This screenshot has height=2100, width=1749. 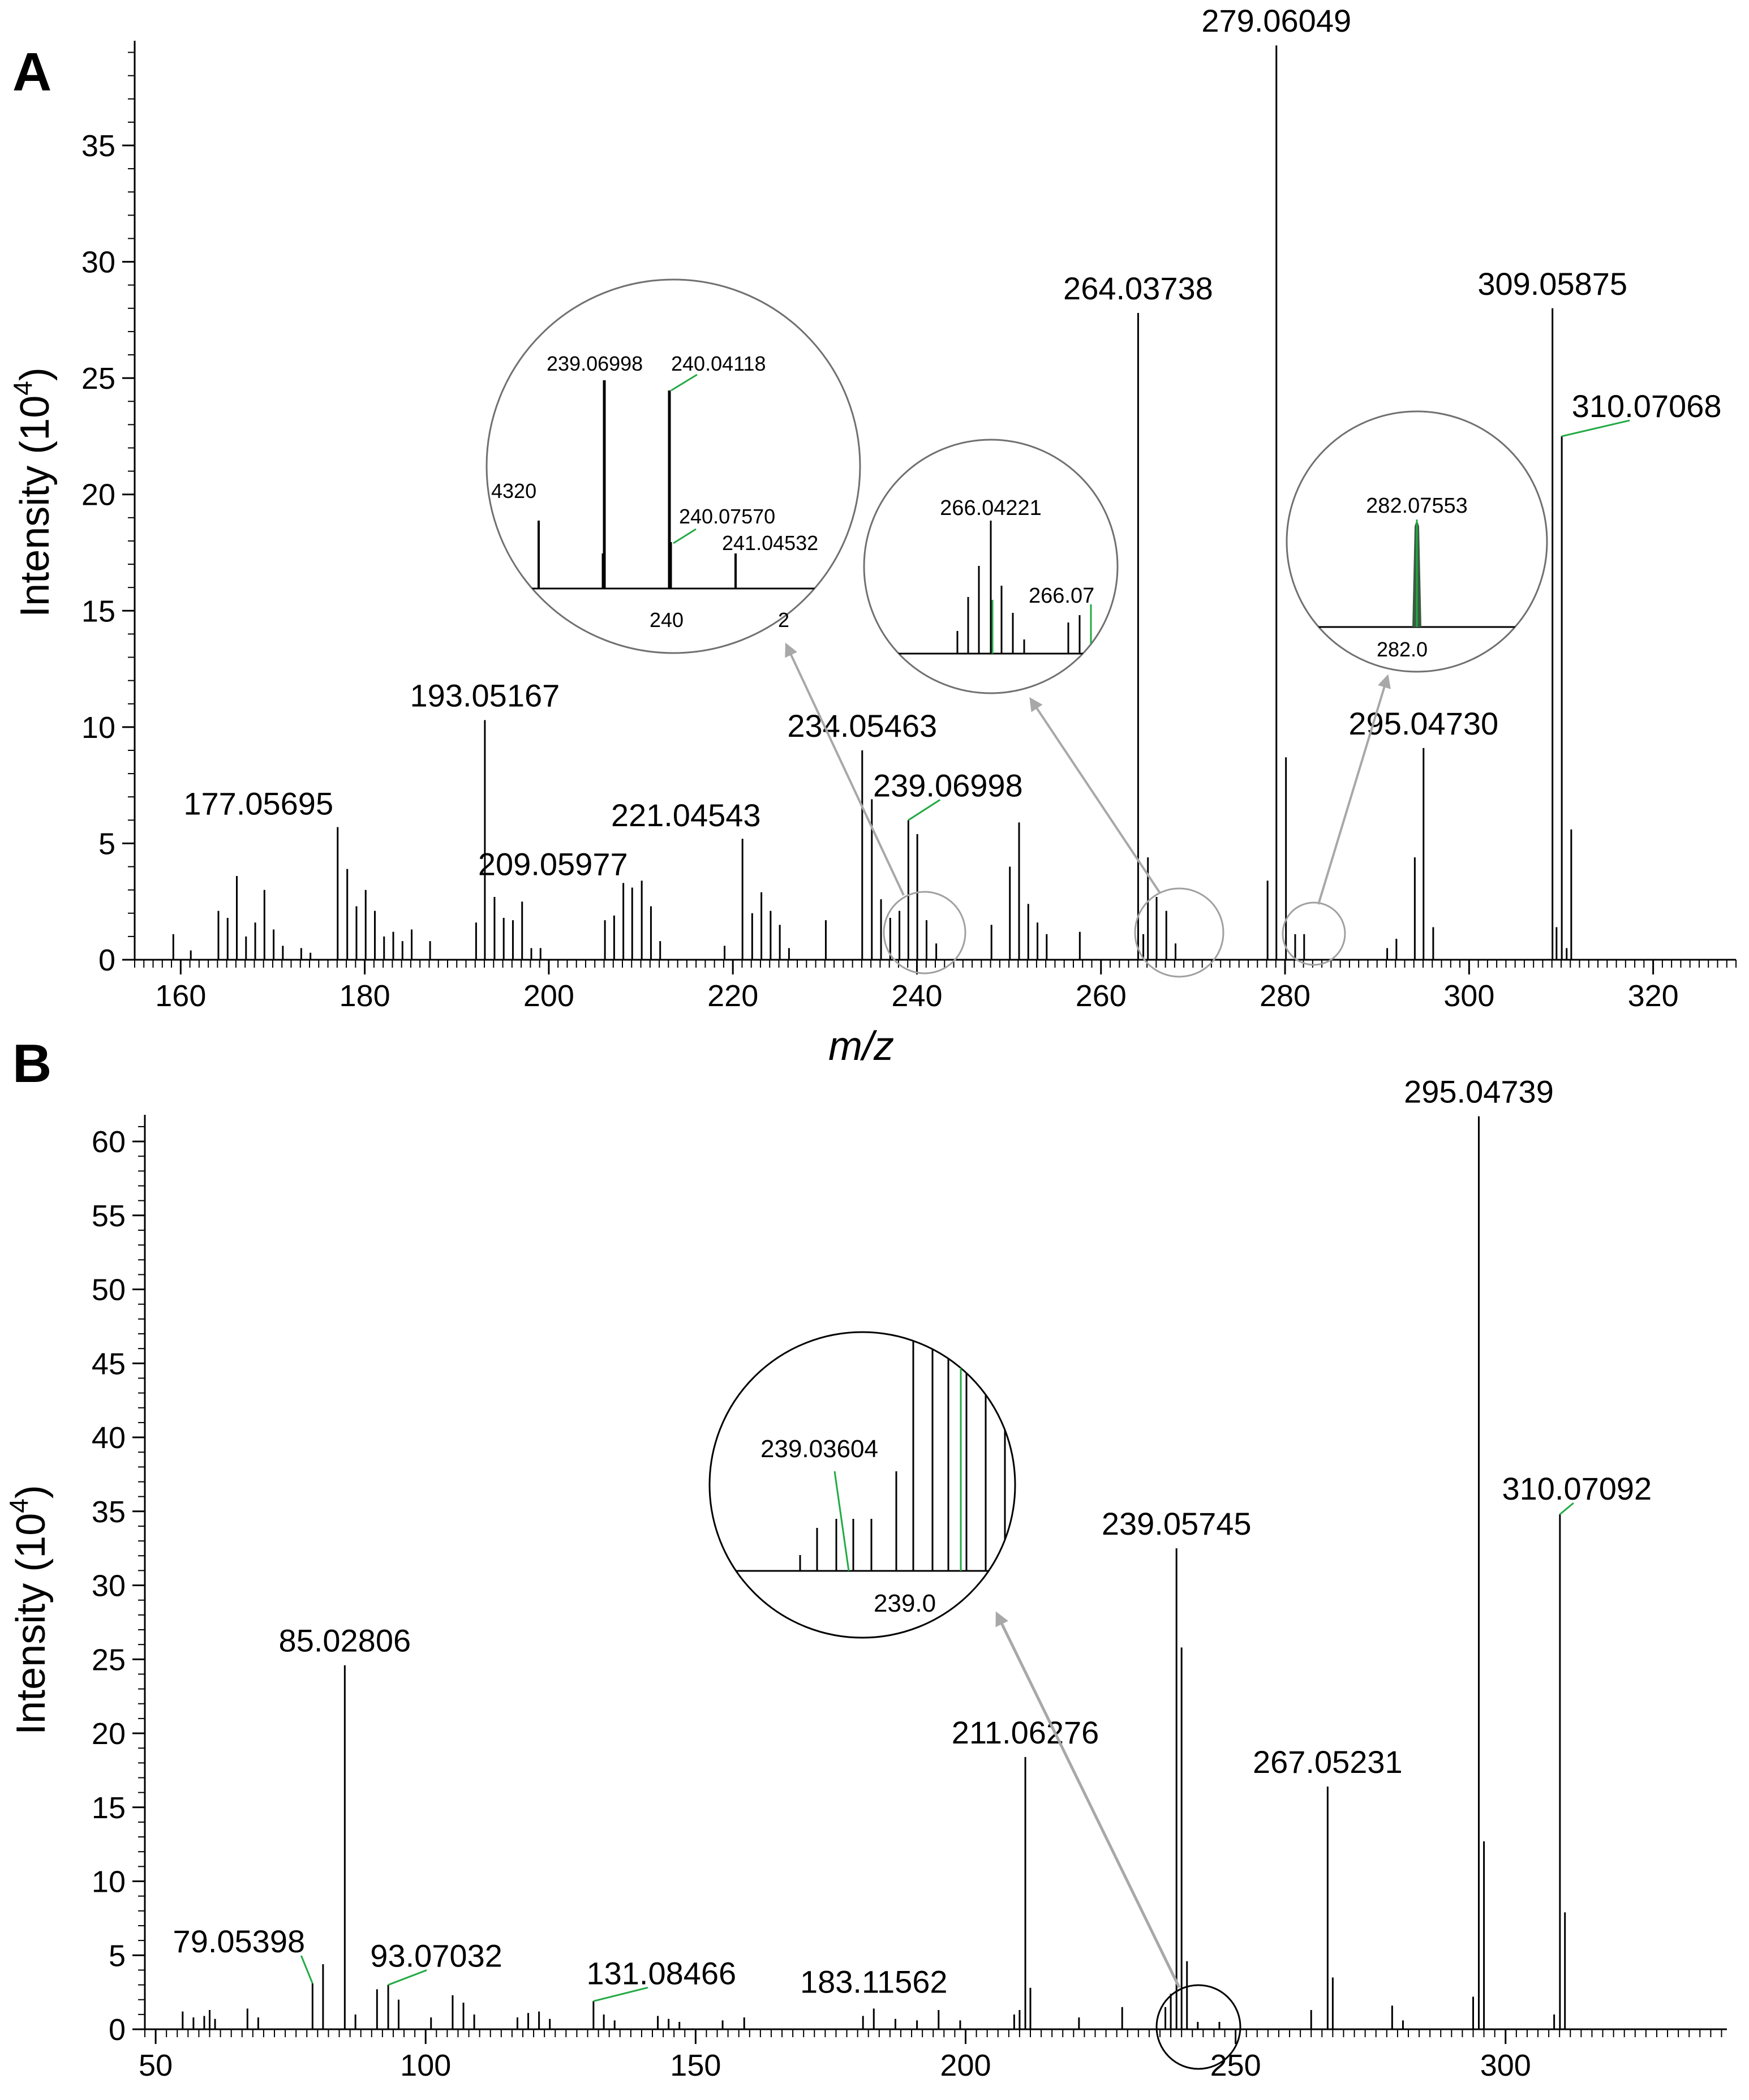 I want to click on a-y-tick-label: 15, so click(x=98, y=611).